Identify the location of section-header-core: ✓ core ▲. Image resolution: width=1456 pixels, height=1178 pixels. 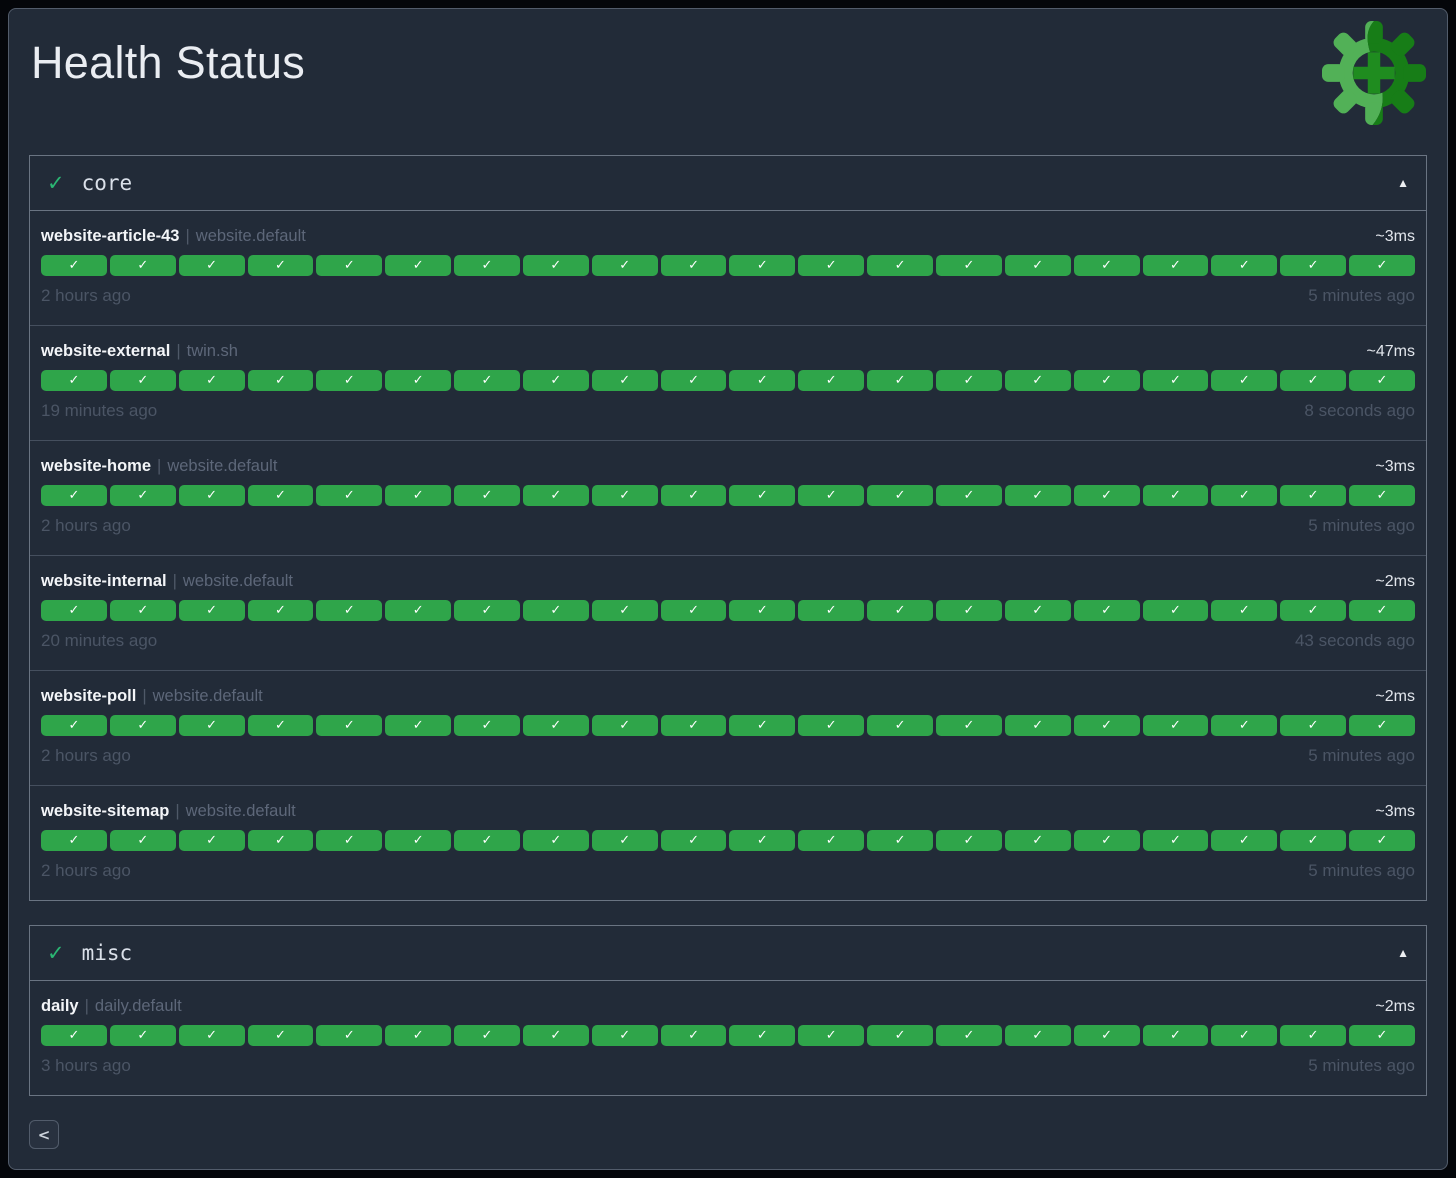
(728, 183).